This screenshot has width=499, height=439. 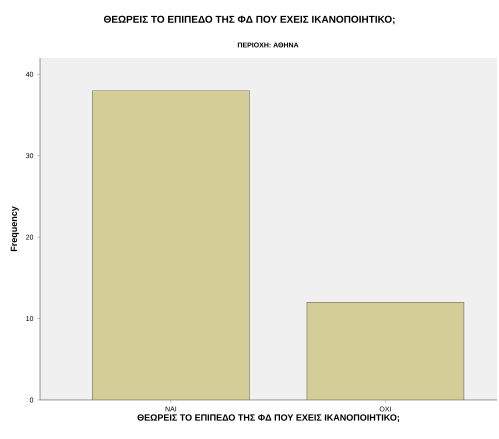 What do you see at coordinates (249, 20) in the screenshot?
I see `chart-title: ΘΕΩΡΕΙΣ ΤΟ ΕΠΙΠΕΔΟ ΤΗΣ ΦΔ ΠΟΥ ΕΧΕΙΣ ΙΚΑΝΟΠΟΙΗΤΙΚΟ;` at bounding box center [249, 20].